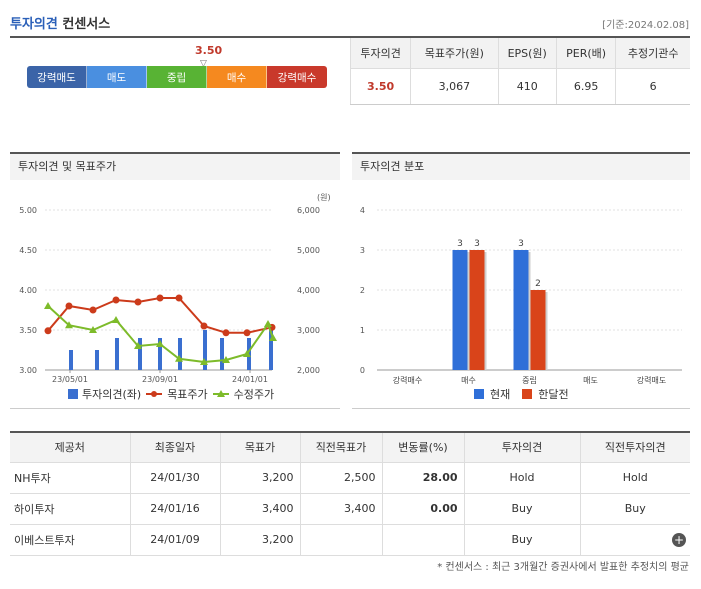 The image size is (701, 589). What do you see at coordinates (468, 380) in the screenshot?
I see `category-label: 매수` at bounding box center [468, 380].